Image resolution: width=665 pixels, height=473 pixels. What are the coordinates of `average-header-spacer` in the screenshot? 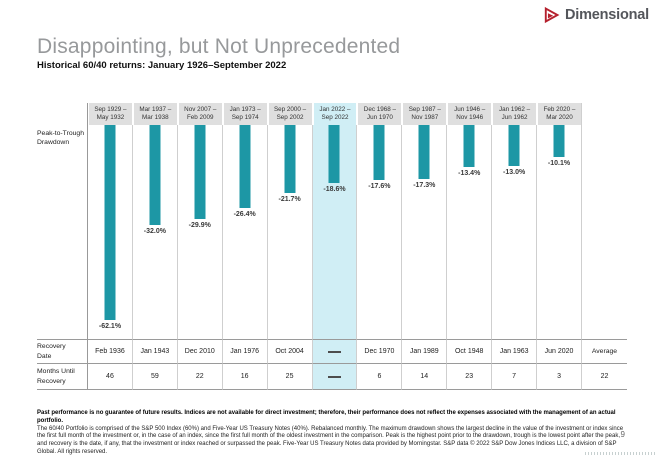 It's located at (603, 114).